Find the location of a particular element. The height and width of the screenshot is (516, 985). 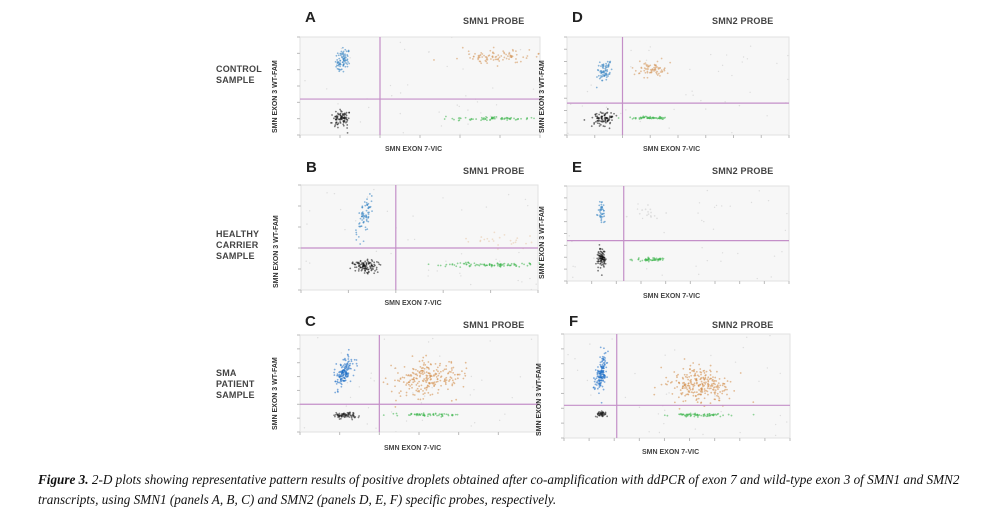

plot-area is located at coordinates (678, 86).